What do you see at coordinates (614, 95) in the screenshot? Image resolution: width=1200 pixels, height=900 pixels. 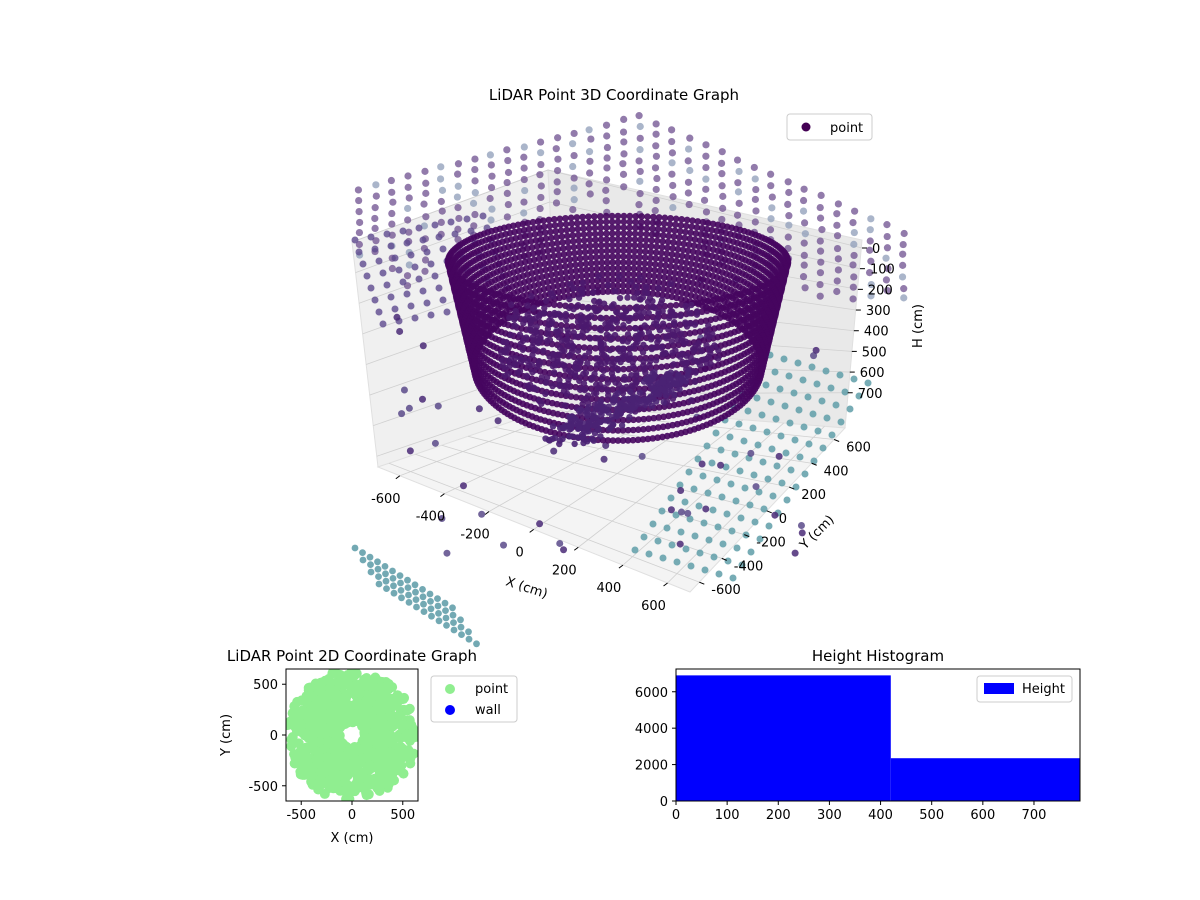 I see `chart-3d-title: LiDAR Point 3D Coordinate Graph` at bounding box center [614, 95].